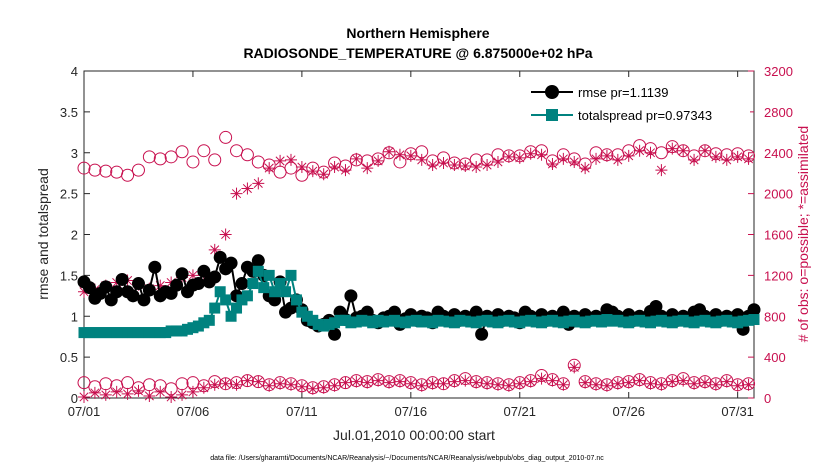 This screenshot has height=470, width=830. What do you see at coordinates (778, 71) in the screenshot?
I see `y2-tick-label: 3200` at bounding box center [778, 71].